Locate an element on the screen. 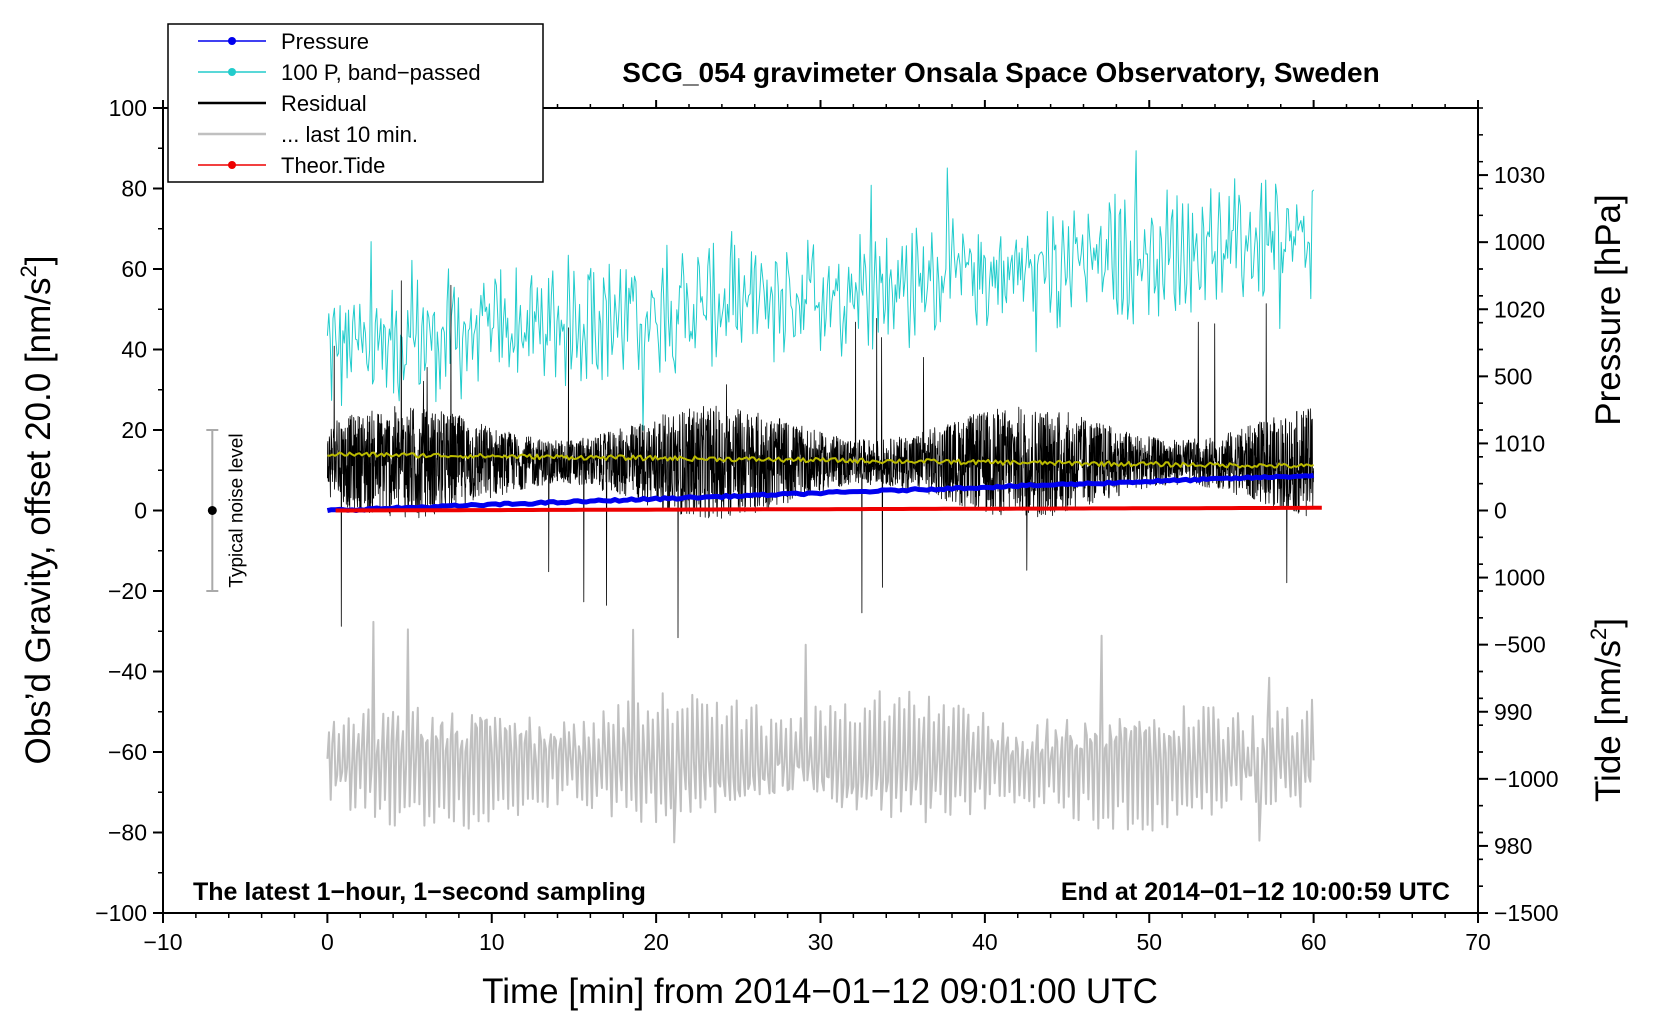 The width and height of the screenshot is (1660, 1020). tide-tick-label: 500 is located at coordinates (1513, 376).